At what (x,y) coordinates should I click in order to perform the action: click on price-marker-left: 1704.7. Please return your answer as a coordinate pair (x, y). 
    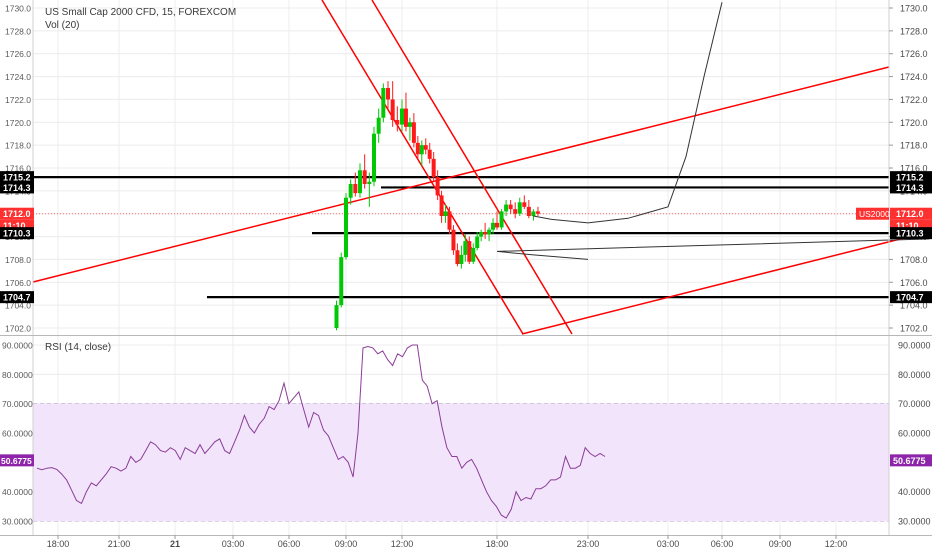
    Looking at the image, I should click on (17, 297).